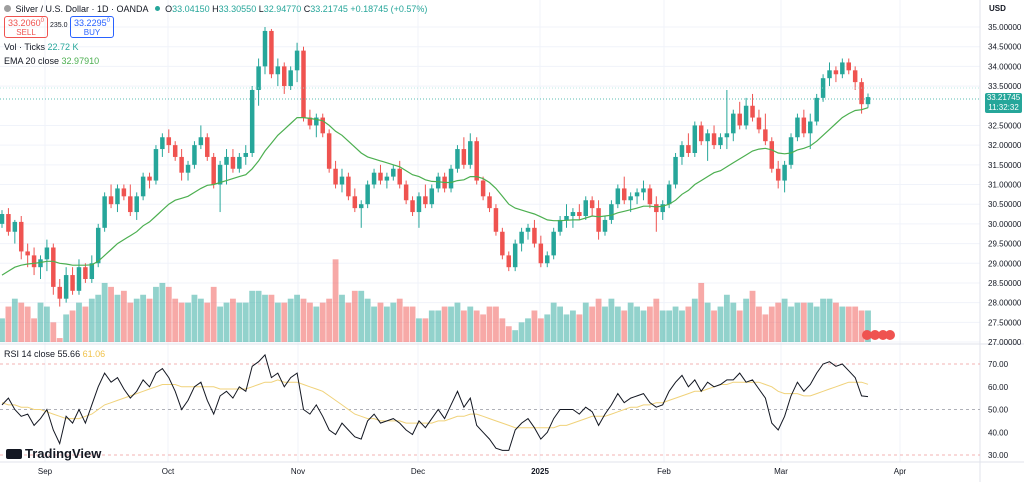  I want to click on spread-value: 235.0, so click(59, 25).